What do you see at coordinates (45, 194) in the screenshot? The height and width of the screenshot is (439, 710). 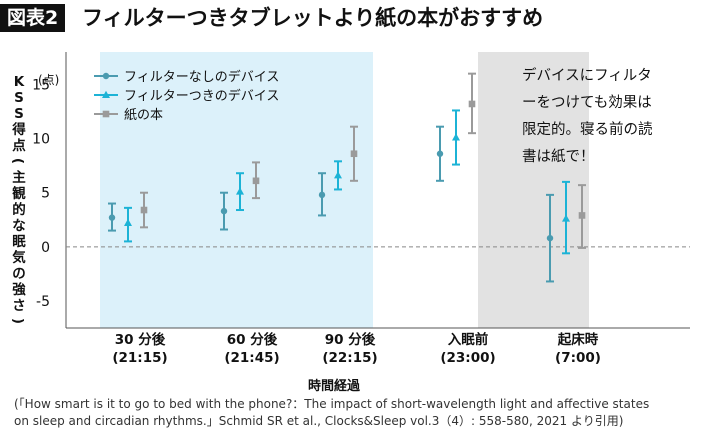 I see `y-tick-label: 5` at bounding box center [45, 194].